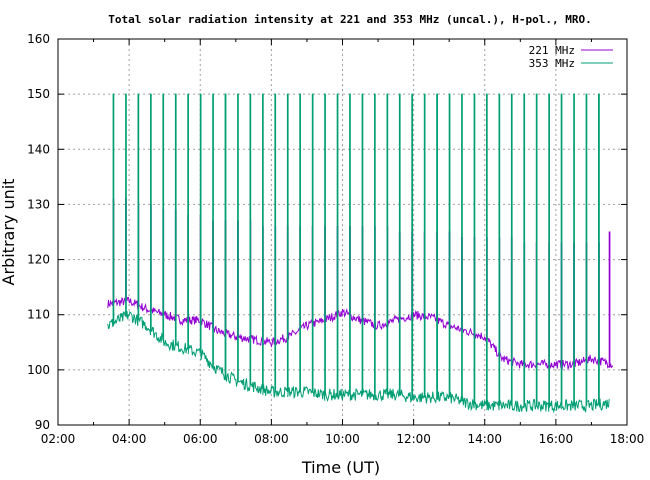 The height and width of the screenshot is (480, 650). What do you see at coordinates (129, 439) in the screenshot?
I see `x-tick-label: 04:00` at bounding box center [129, 439].